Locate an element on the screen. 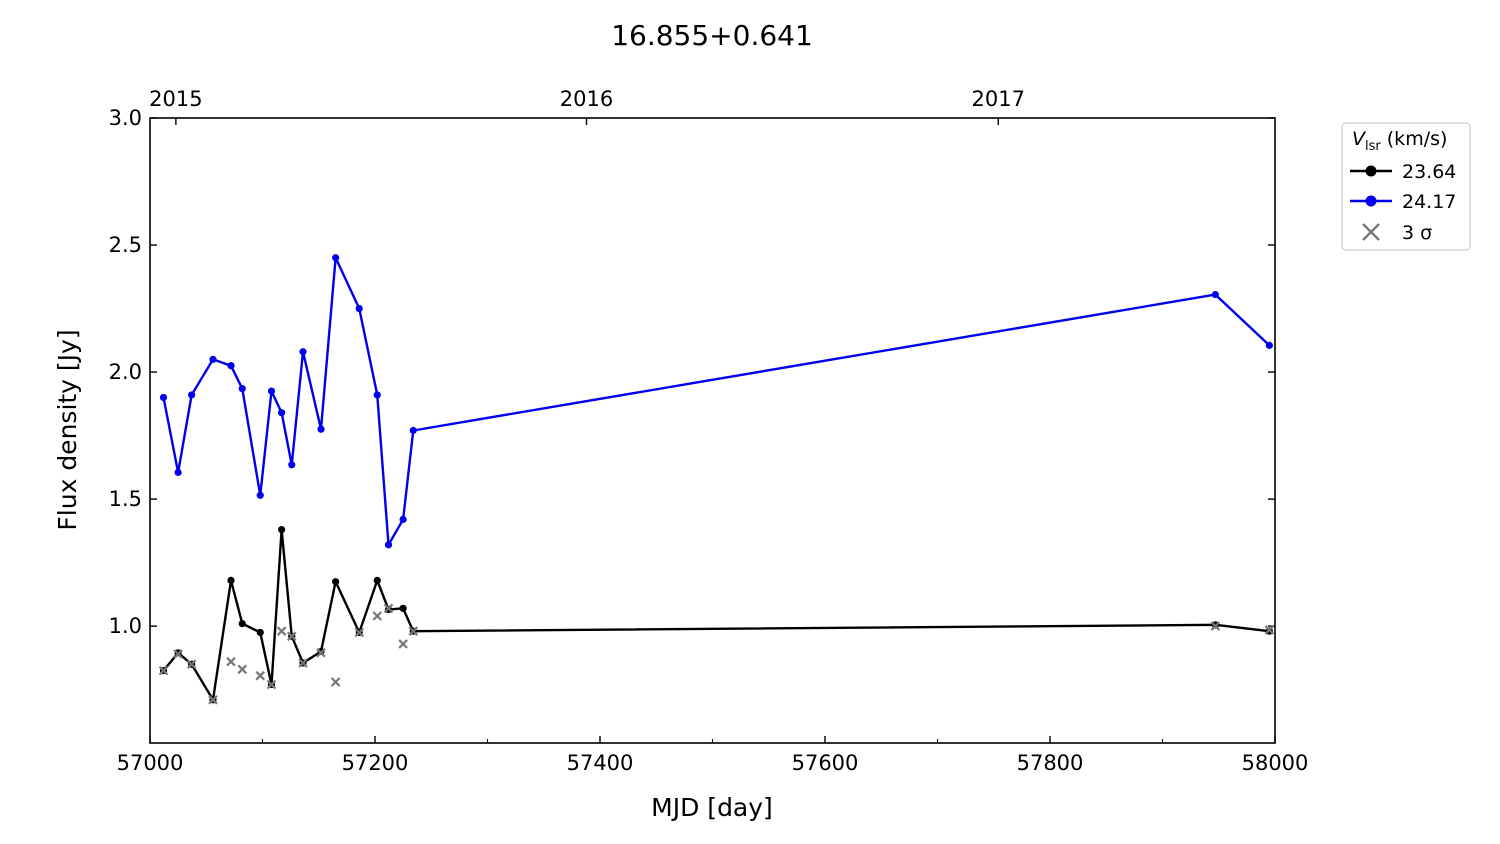 The width and height of the screenshot is (1500, 844). legend-box is located at coordinates (1406, 186).